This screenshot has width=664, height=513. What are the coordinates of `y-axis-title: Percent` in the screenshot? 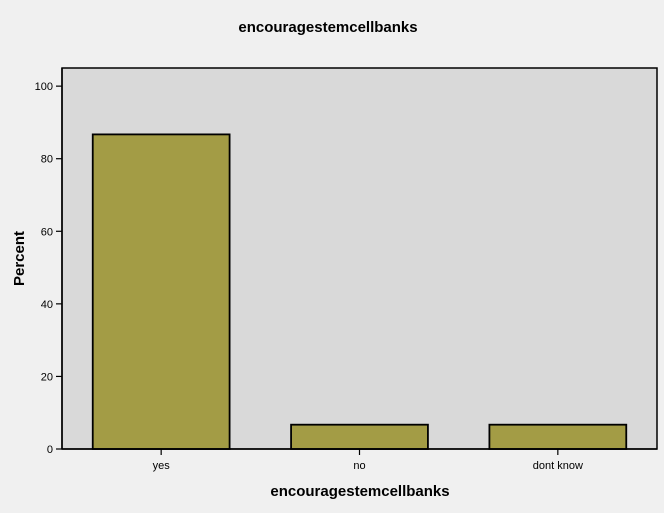 It's located at (19, 258).